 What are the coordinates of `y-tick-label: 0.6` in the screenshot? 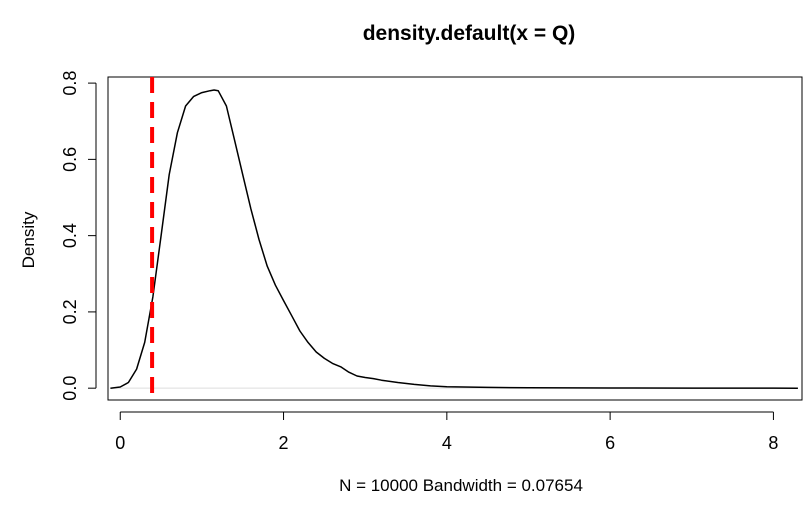 It's located at (70, 159).